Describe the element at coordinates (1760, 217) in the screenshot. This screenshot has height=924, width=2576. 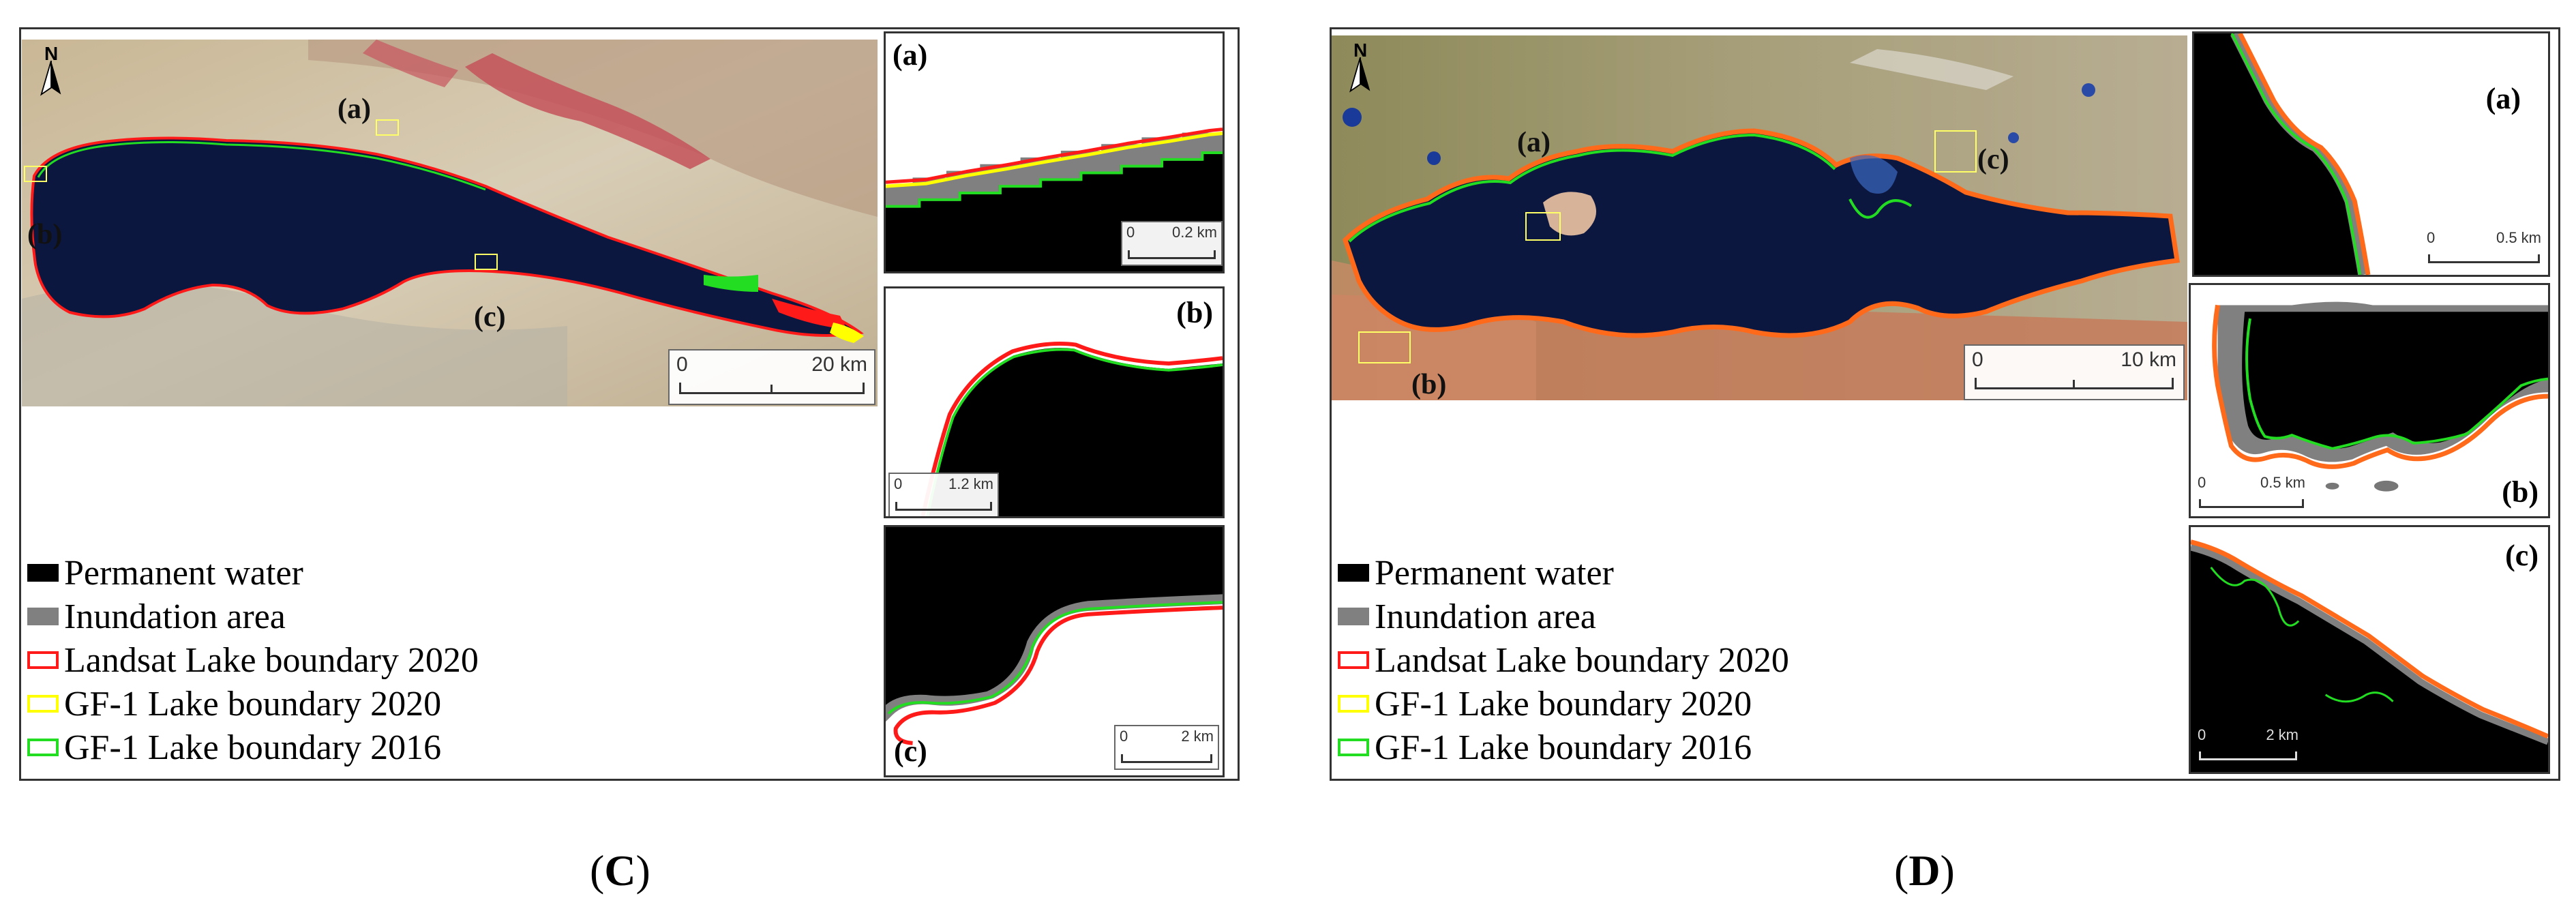
I see `panel-d-main-map` at that location.